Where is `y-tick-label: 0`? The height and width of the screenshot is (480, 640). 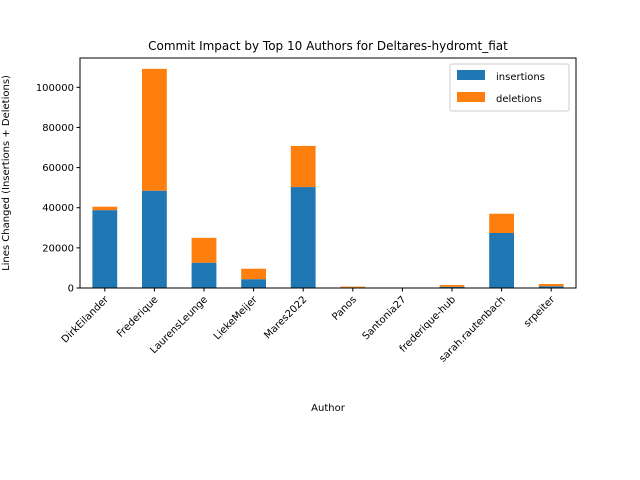 y-tick-label: 0 is located at coordinates (71, 289).